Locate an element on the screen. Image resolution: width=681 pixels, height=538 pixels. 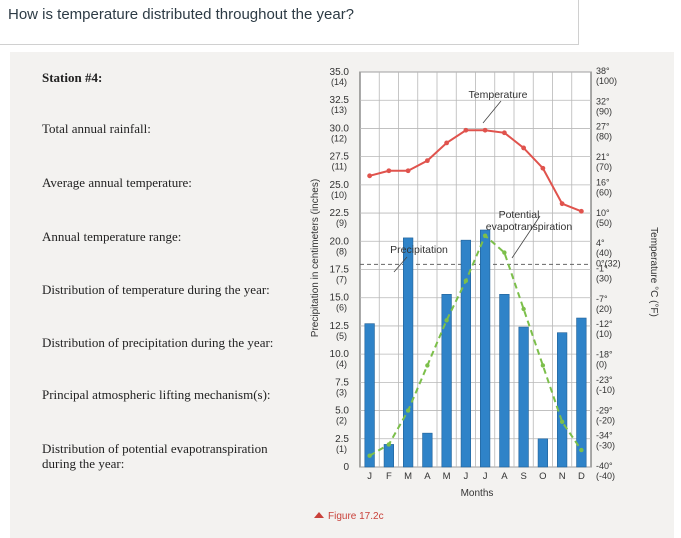
left-tick-sublabel: (2) is located at coordinates (341, 421).